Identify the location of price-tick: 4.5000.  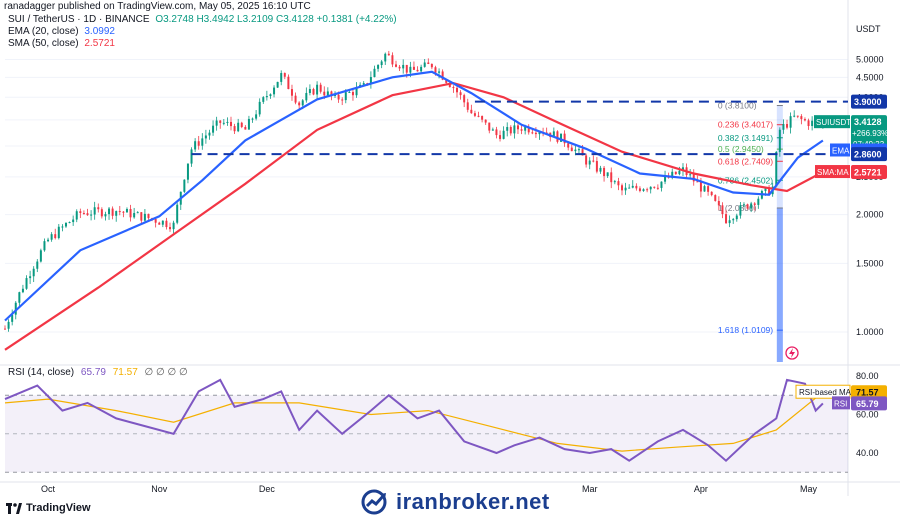
(870, 77).